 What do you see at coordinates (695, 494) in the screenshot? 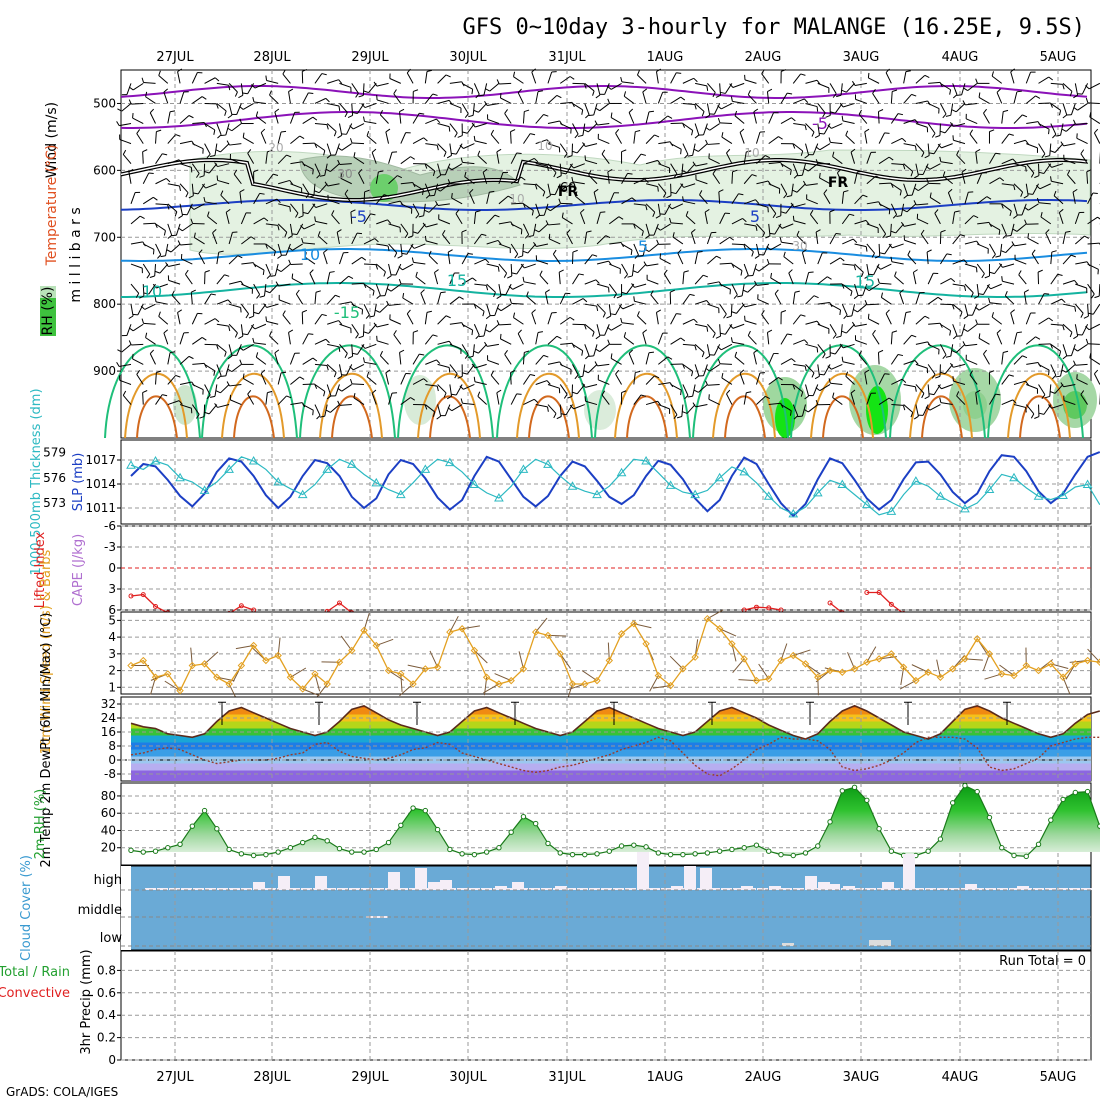
I see `thickness-marker` at bounding box center [695, 494].